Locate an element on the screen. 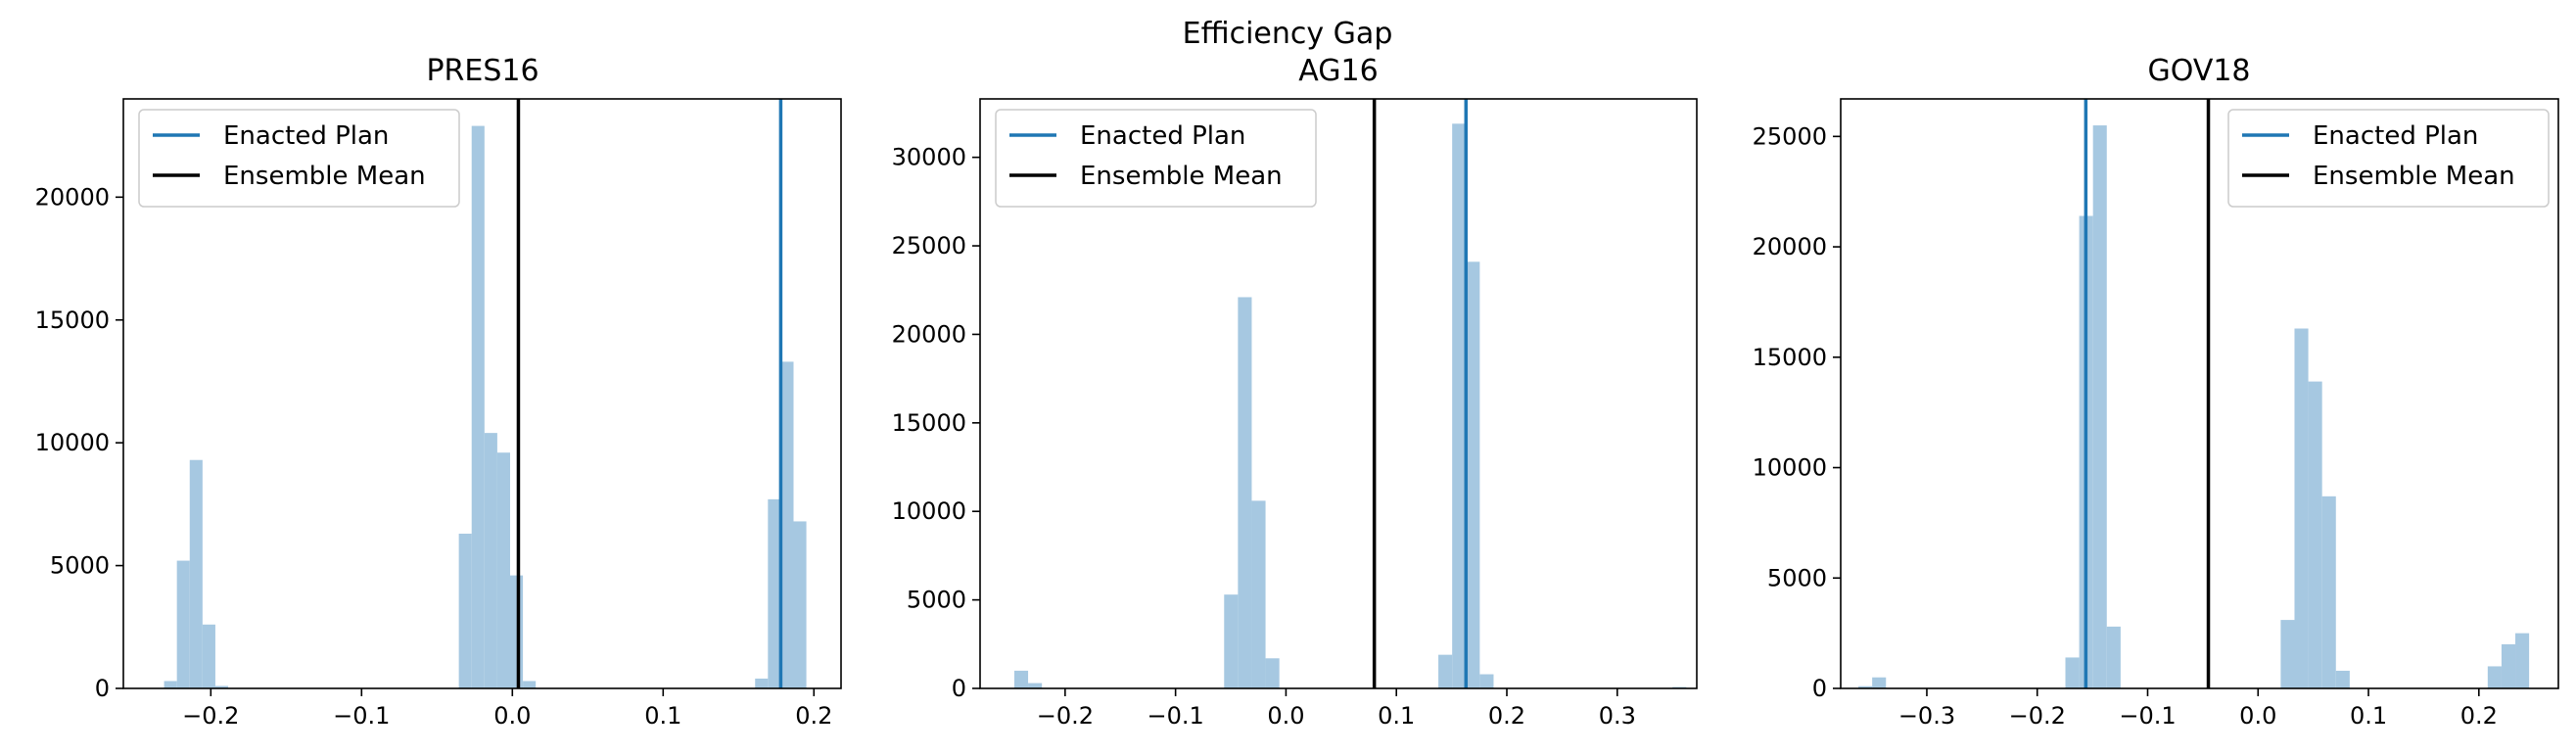  panel-title-gov18: GOV18 is located at coordinates (2199, 71).